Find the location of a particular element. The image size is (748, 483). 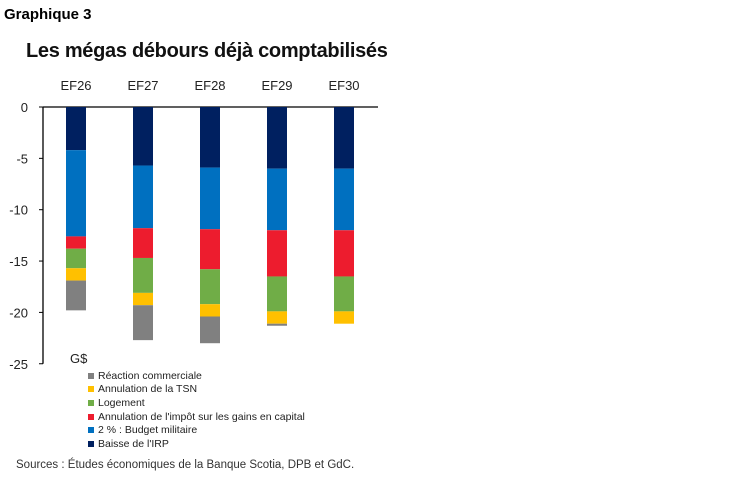

legend-item: Baisse de l'IRP is located at coordinates (196, 444).